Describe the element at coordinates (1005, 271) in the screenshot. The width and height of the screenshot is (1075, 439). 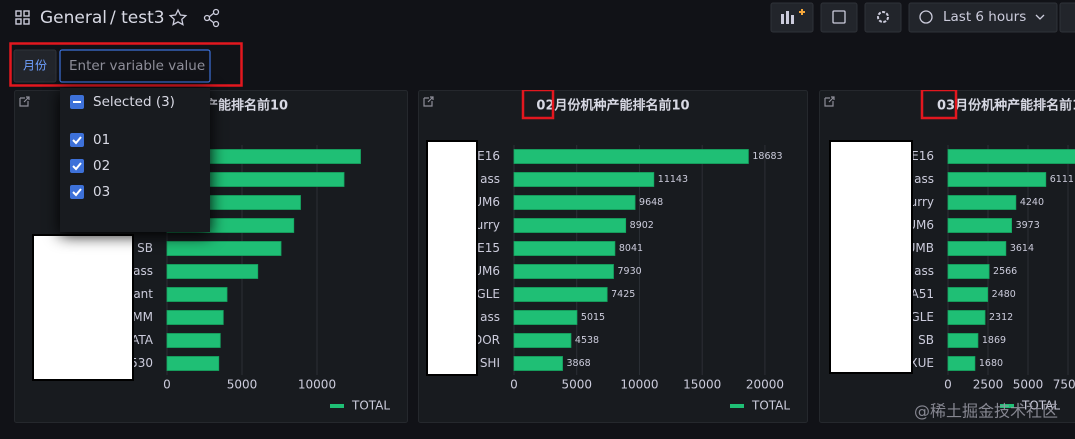
I see `value-label: 2566` at that location.